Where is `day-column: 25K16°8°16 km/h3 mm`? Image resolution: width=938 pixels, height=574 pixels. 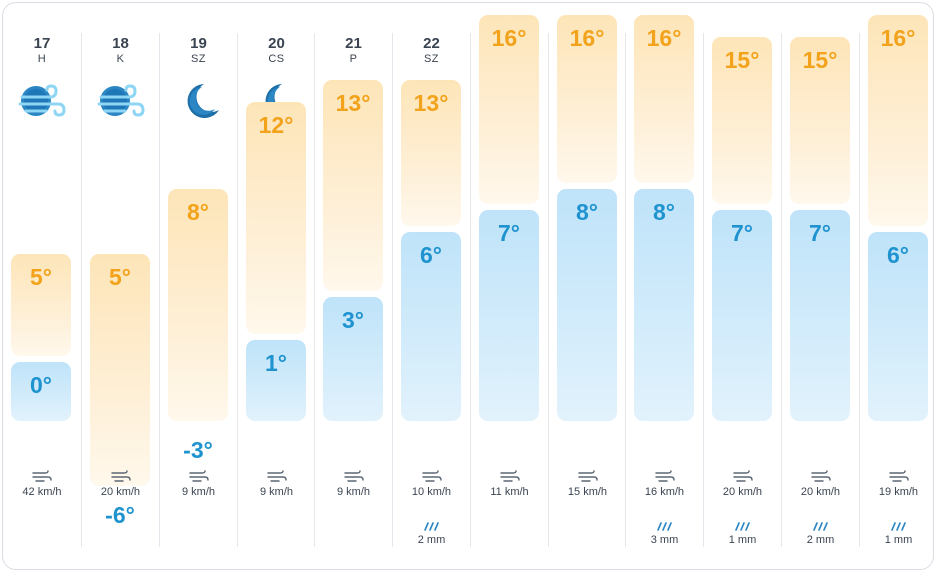
day-column: 25K16°8°16 km/h3 mm is located at coordinates (664, 281).